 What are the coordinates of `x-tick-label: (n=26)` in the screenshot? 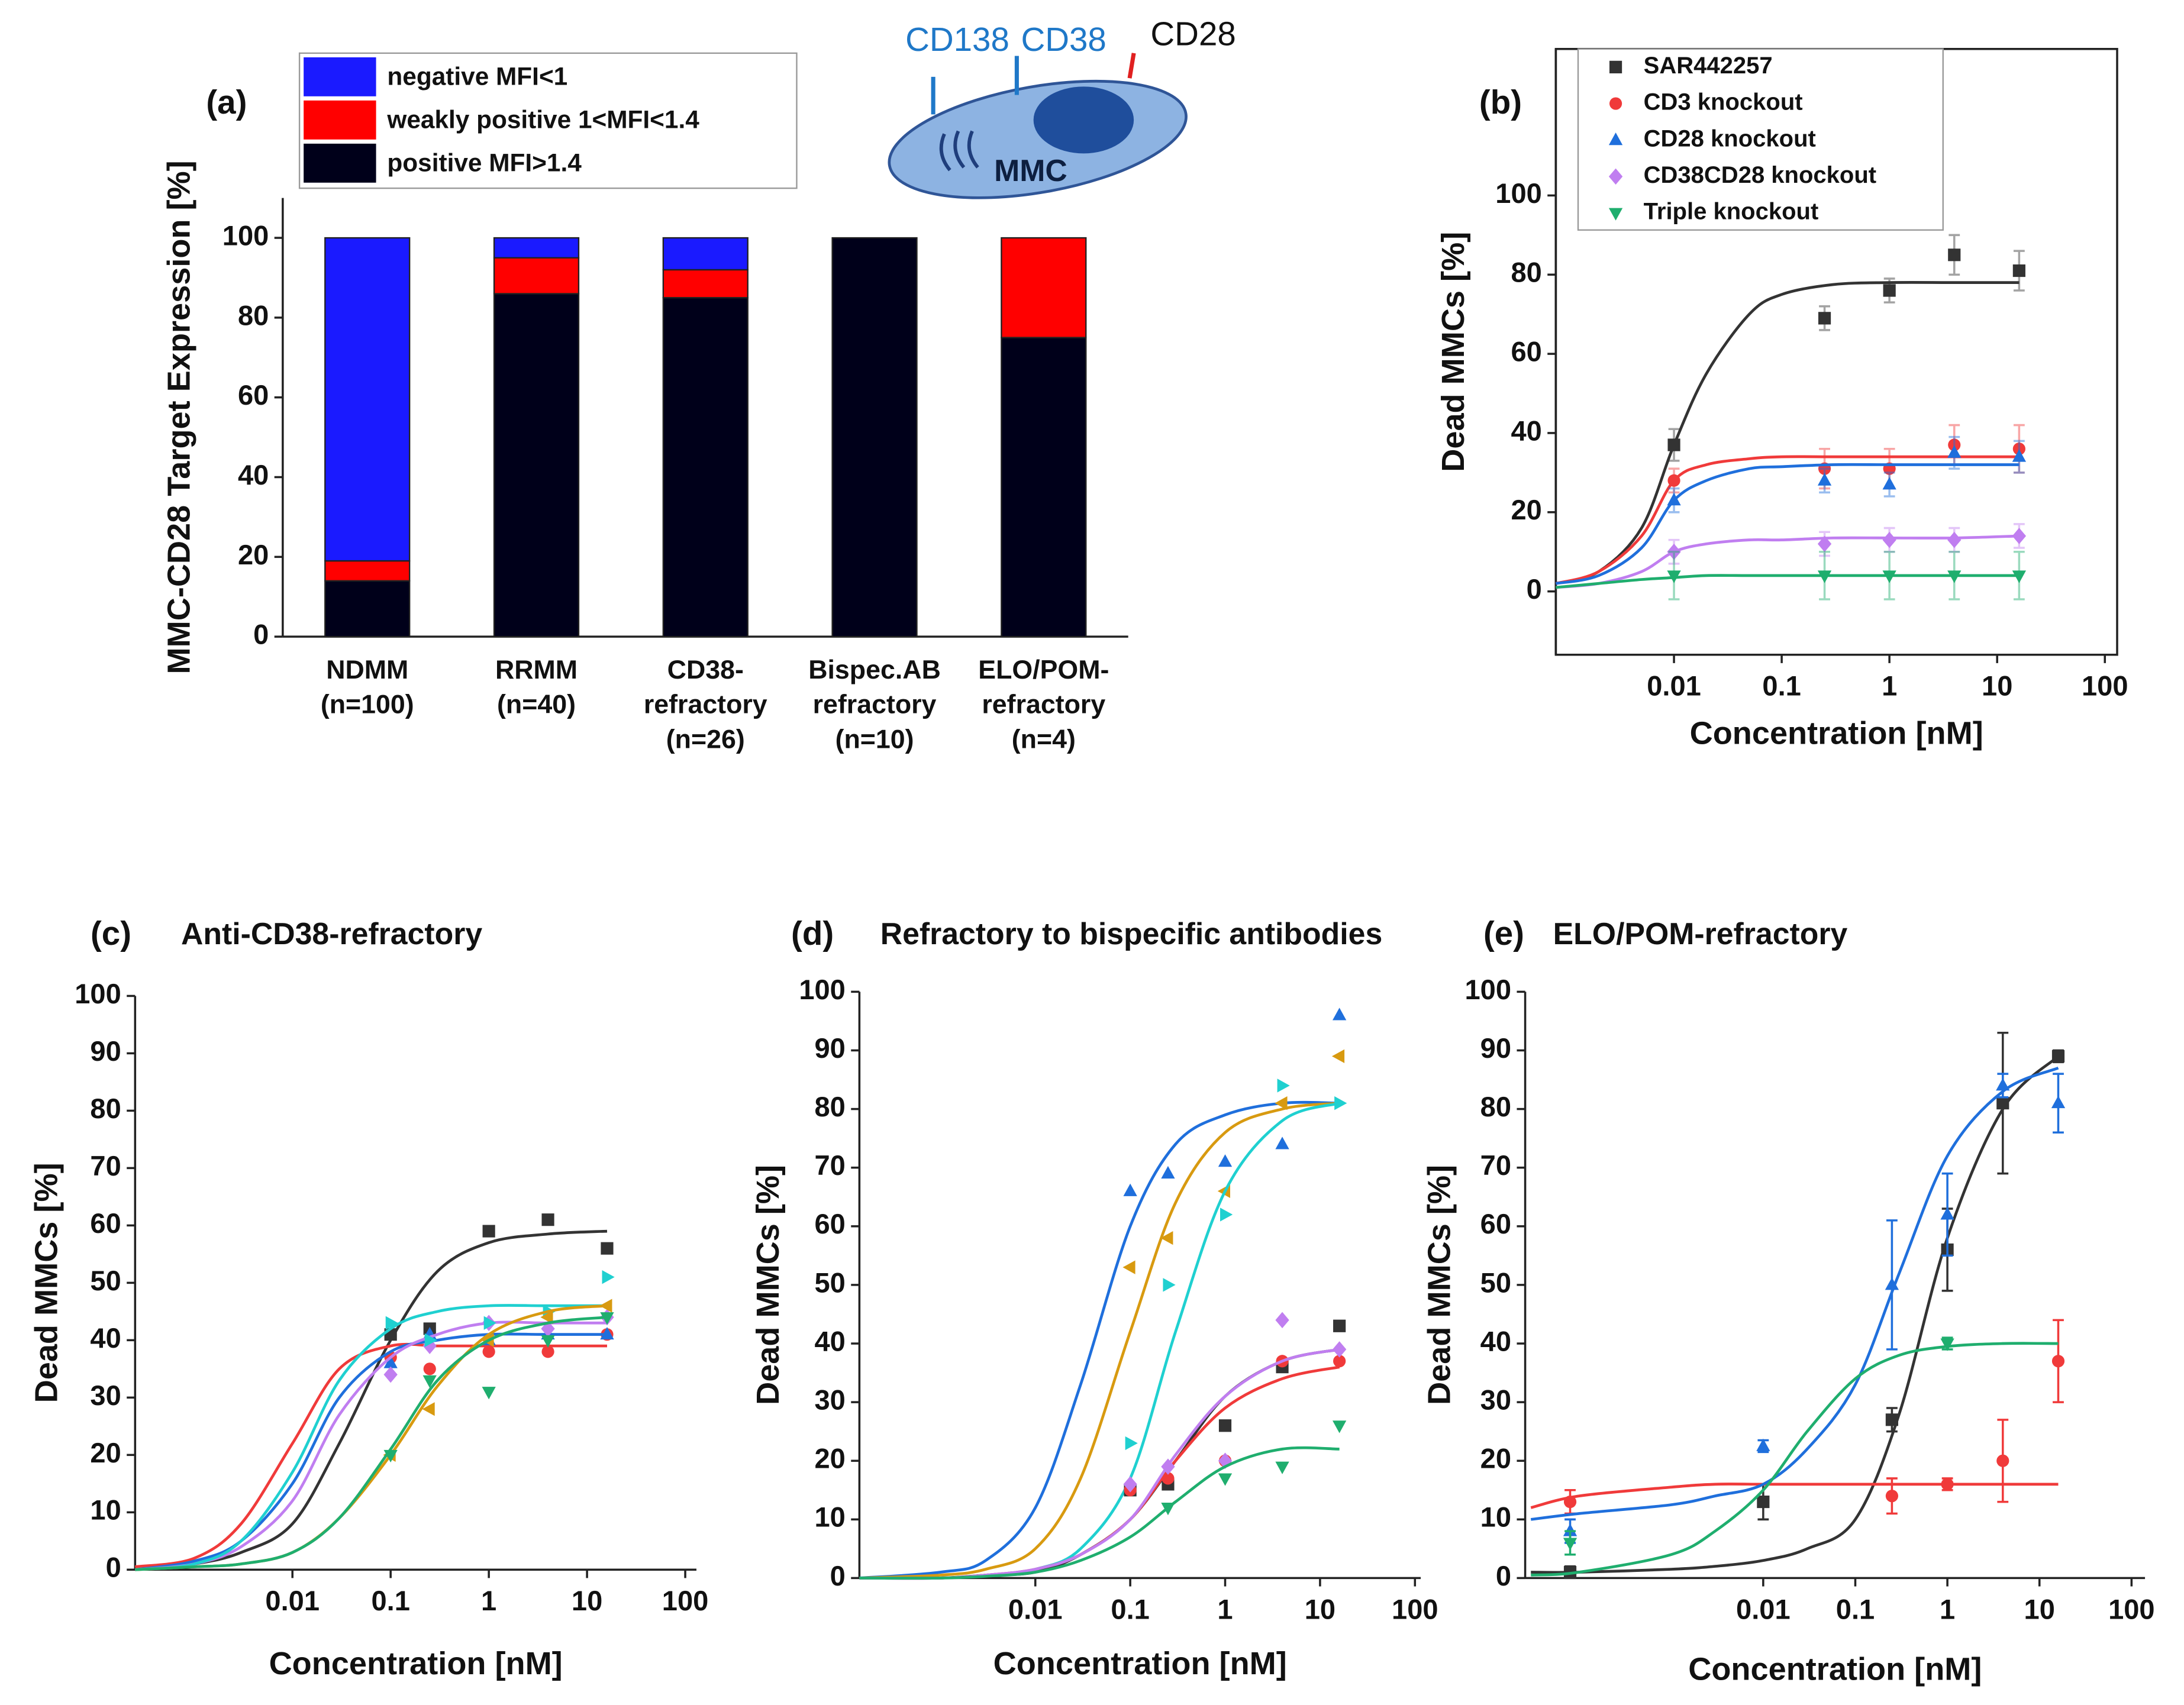 It's located at (705, 739).